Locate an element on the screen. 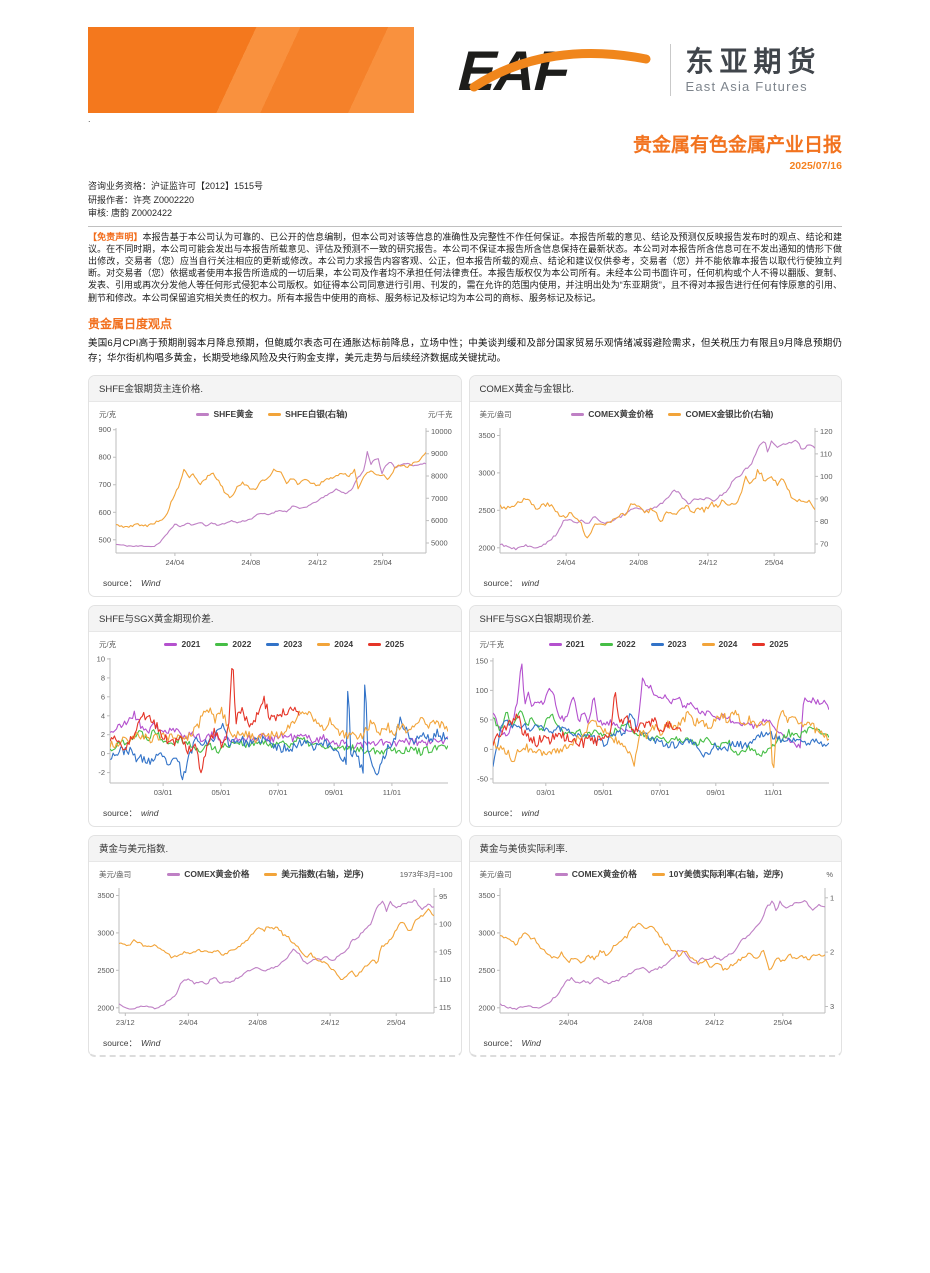 Image resolution: width=930 pixels, height=1273 pixels. svg-text: 2000 is located at coordinates (486, 1007).